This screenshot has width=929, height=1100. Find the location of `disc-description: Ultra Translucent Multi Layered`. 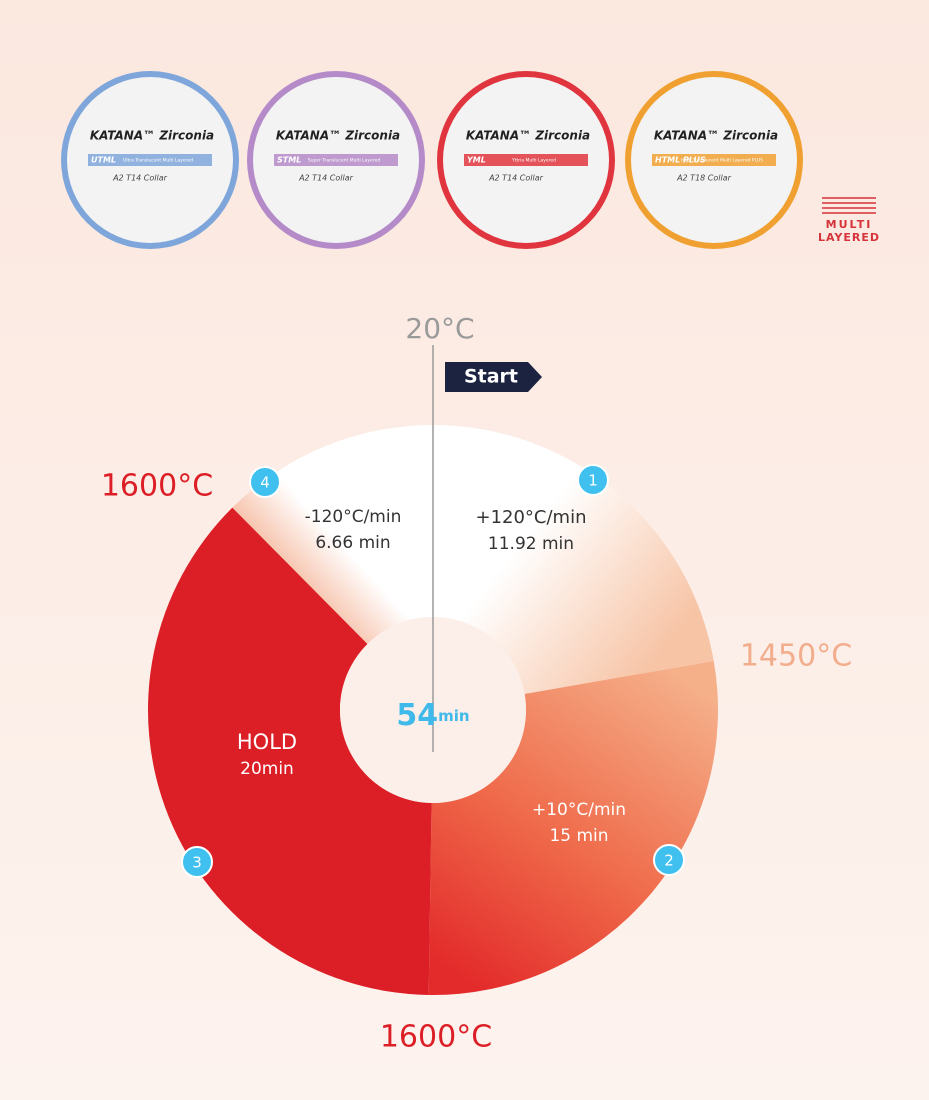

disc-description: Ultra Translucent Multi Layered is located at coordinates (158, 161).